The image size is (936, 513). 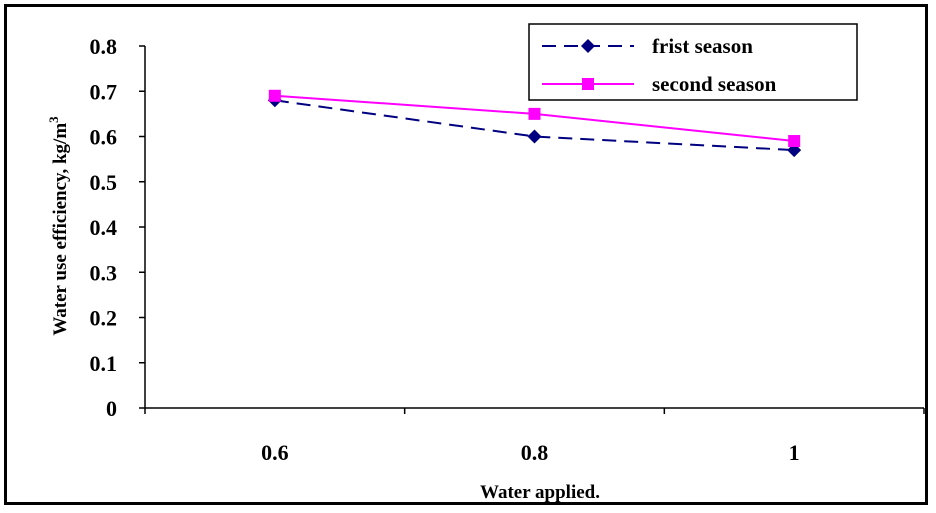 I want to click on x-tick-label: 0.8, so click(x=535, y=452).